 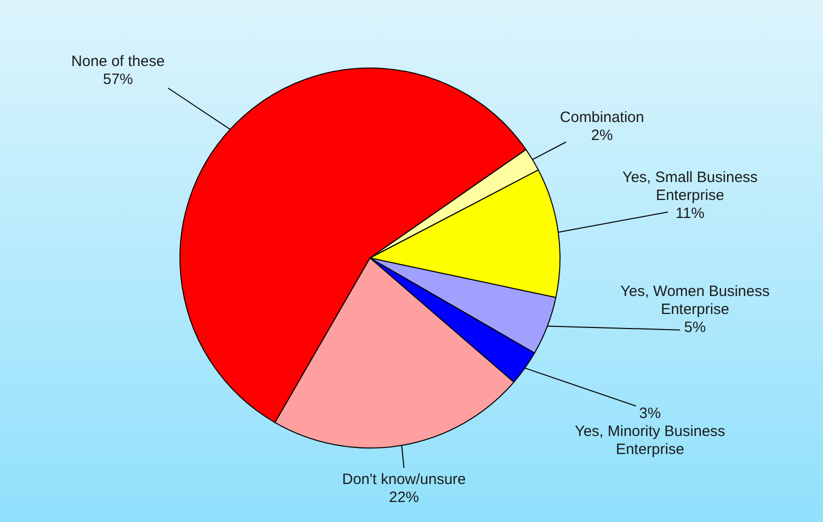 What do you see at coordinates (650, 413) in the screenshot?
I see `data-label: 3%` at bounding box center [650, 413].